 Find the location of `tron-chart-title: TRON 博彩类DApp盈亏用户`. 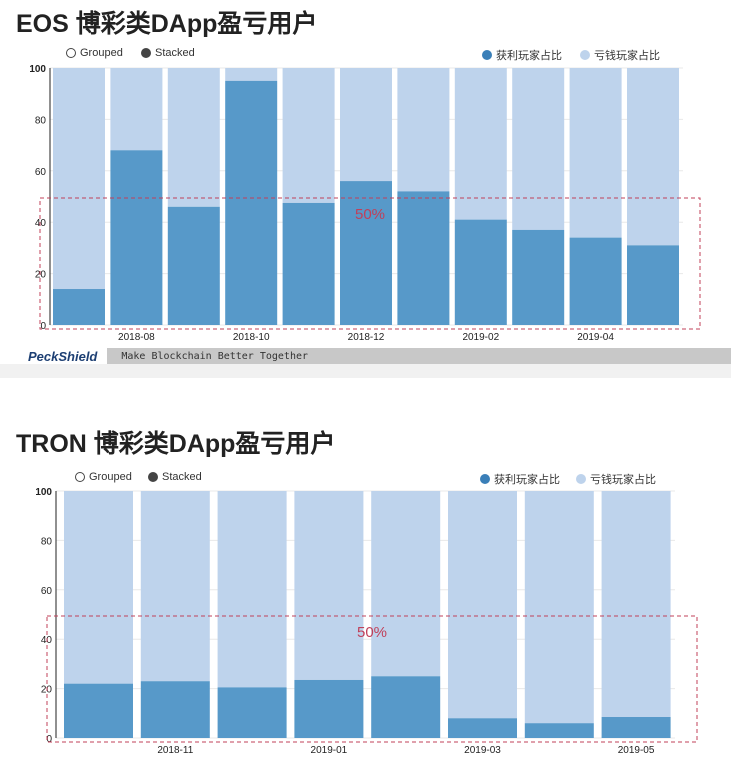

tron-chart-title: TRON 博彩类DApp盈亏用户 is located at coordinates (176, 444).